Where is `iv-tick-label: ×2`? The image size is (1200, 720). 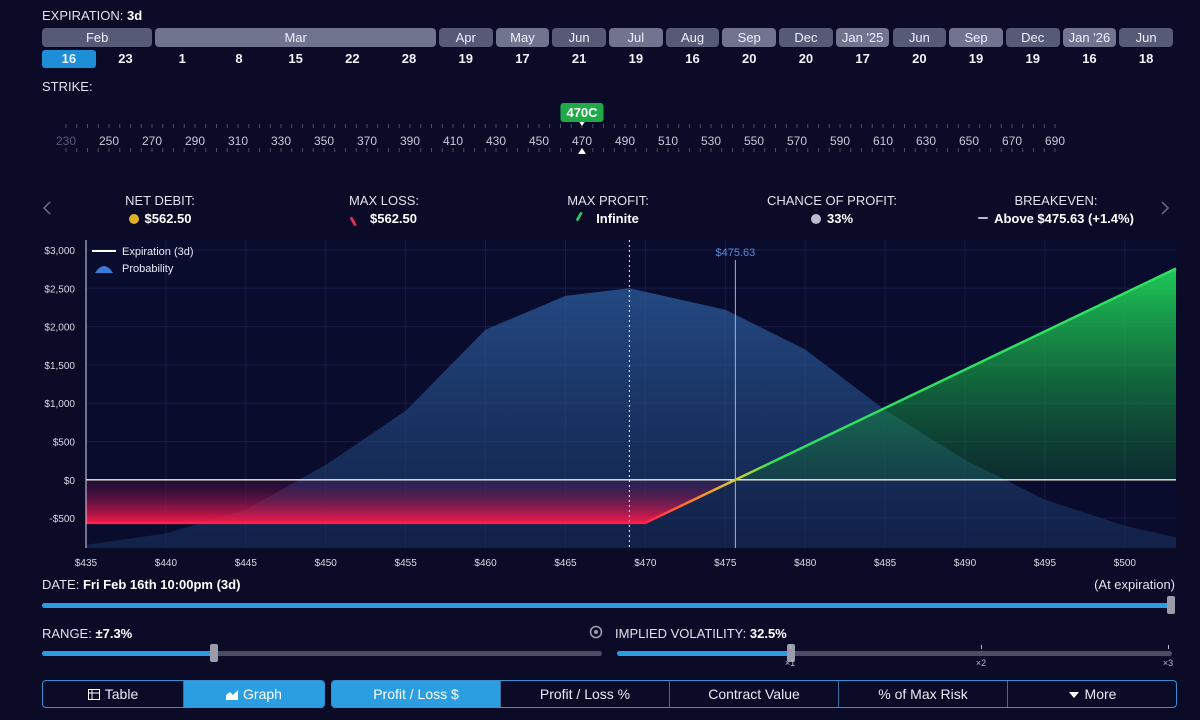
iv-tick-label: ×2 is located at coordinates (981, 663).